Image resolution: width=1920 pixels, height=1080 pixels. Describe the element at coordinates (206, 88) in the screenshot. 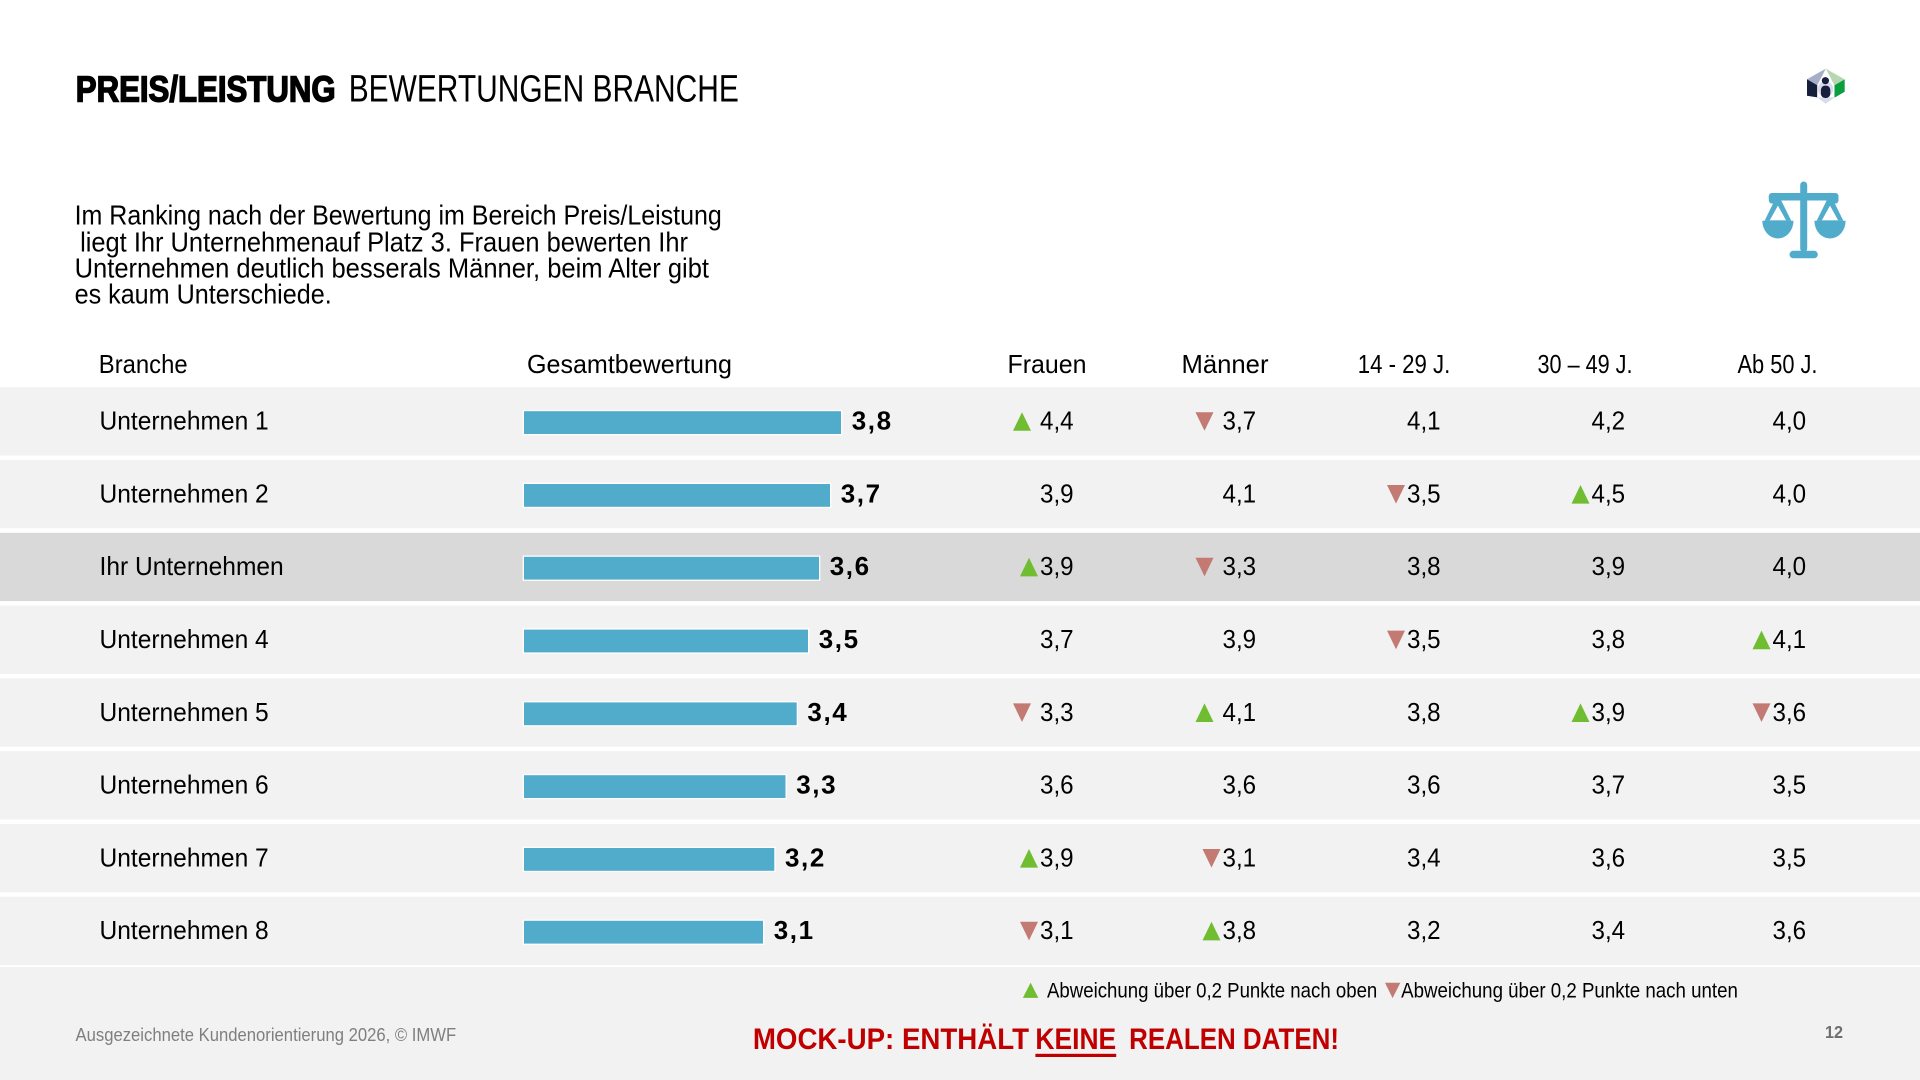

I see `svg-text: PREIS/LEISTUNG` at that location.